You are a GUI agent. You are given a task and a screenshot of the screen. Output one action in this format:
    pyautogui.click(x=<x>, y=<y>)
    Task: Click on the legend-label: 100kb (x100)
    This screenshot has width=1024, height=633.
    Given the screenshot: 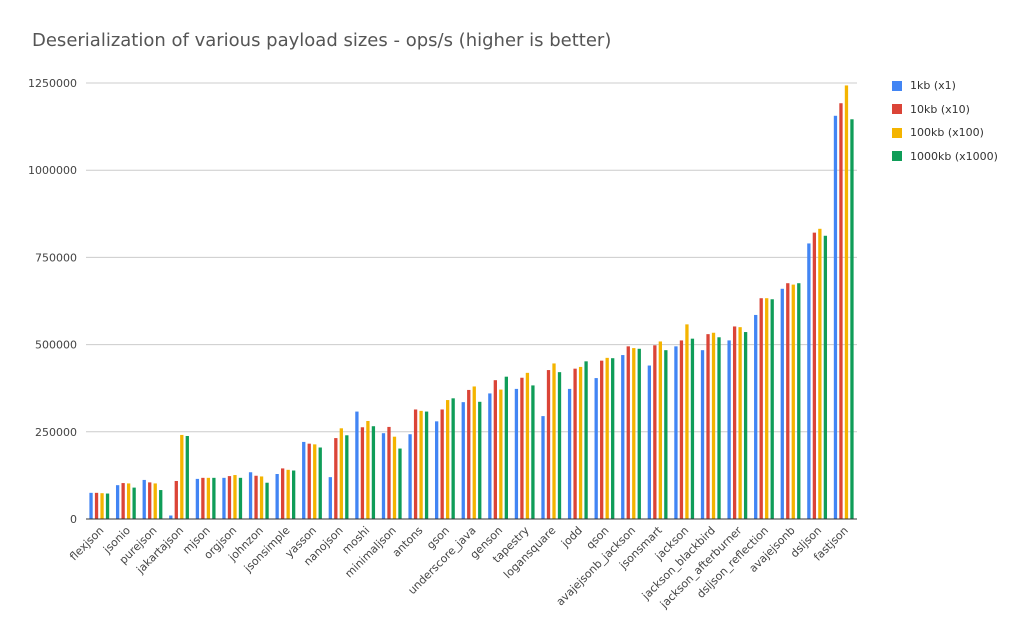 What is the action you would take?
    pyautogui.click(x=947, y=133)
    